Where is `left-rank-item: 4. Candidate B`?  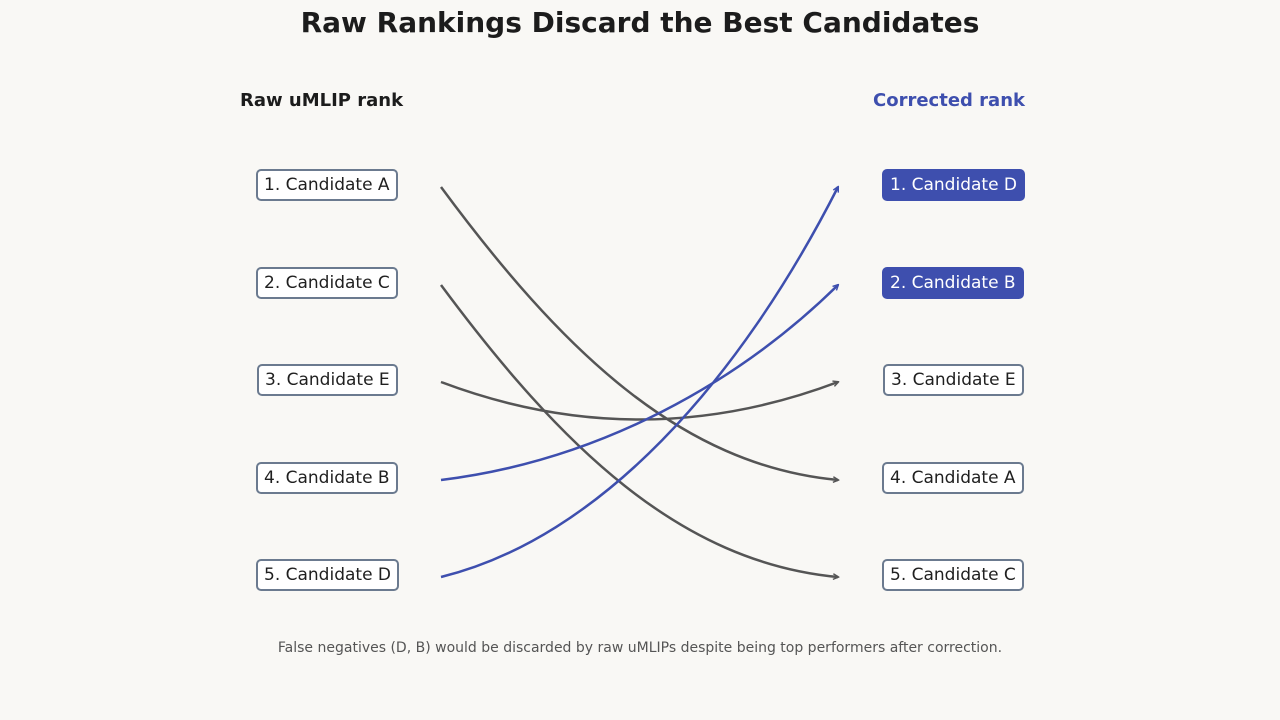 left-rank-item: 4. Candidate B is located at coordinates (327, 478).